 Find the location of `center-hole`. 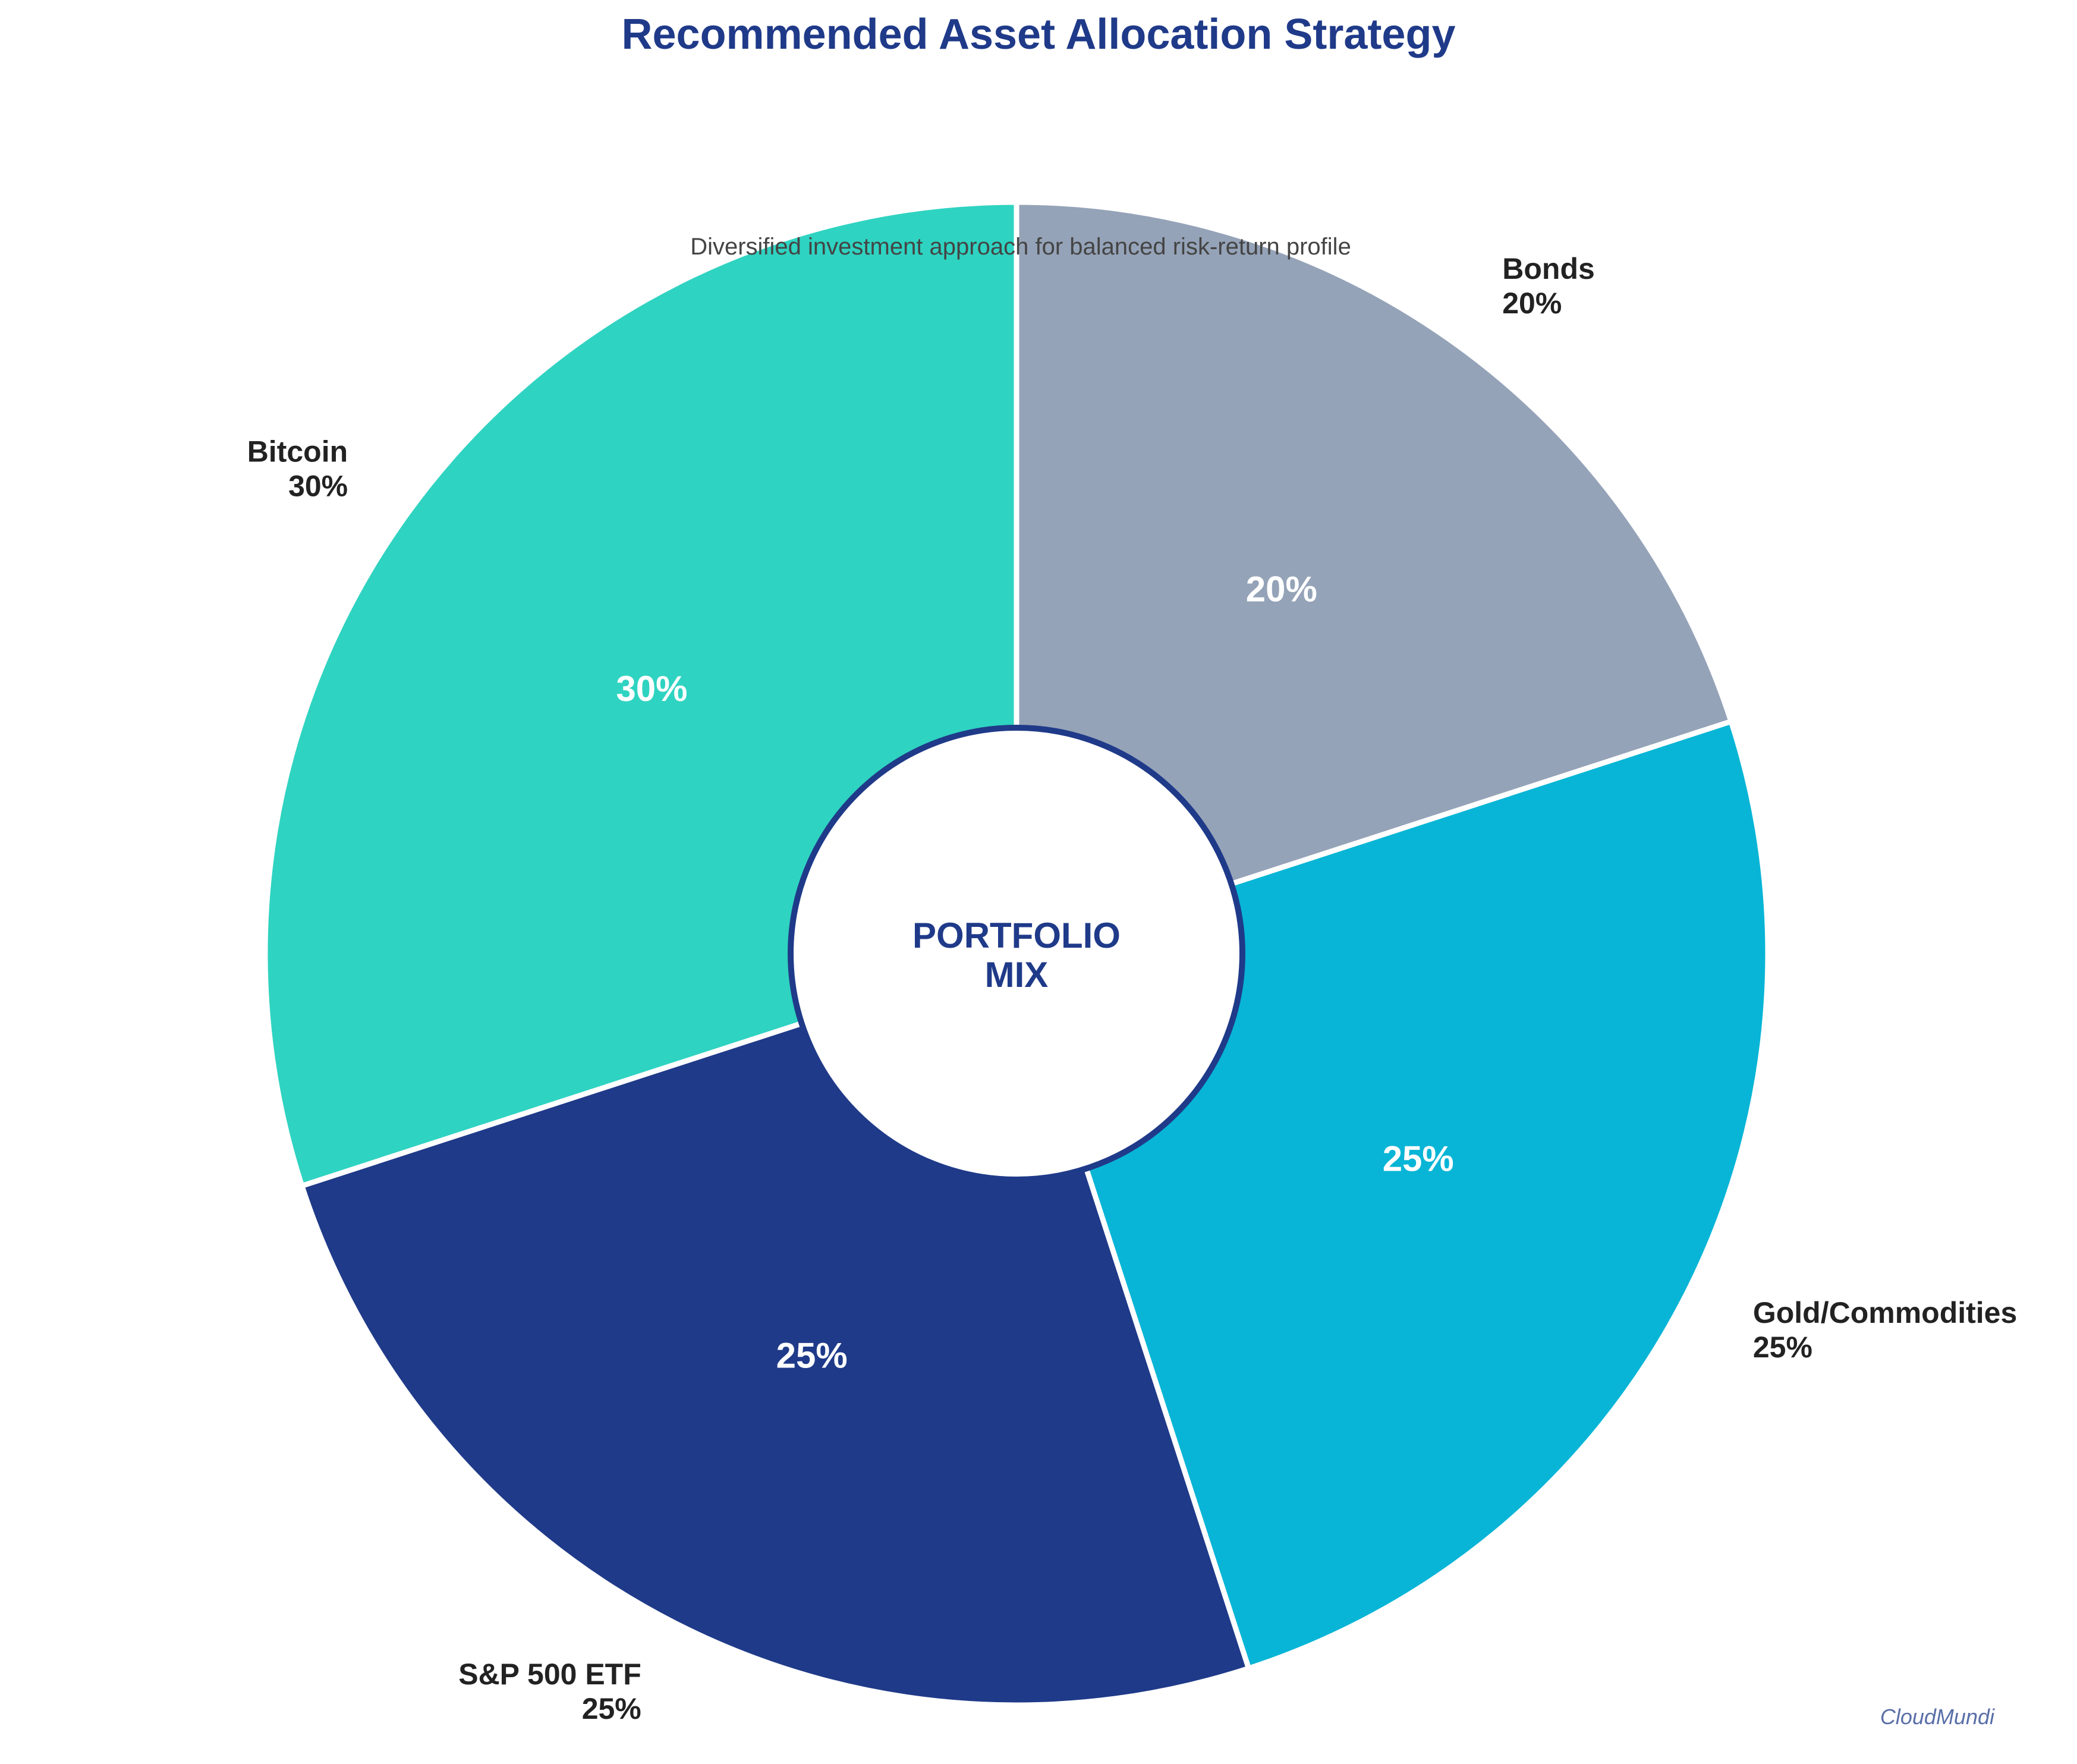

center-hole is located at coordinates (1016, 954).